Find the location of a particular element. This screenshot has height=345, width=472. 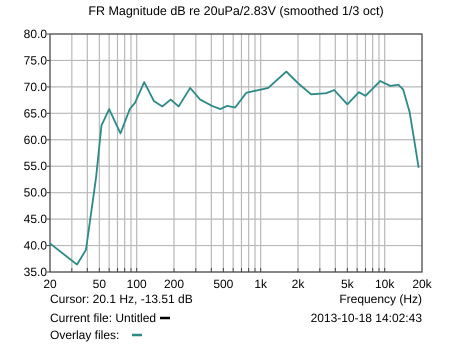

y-tick-label: 60.0 is located at coordinates (36, 139).